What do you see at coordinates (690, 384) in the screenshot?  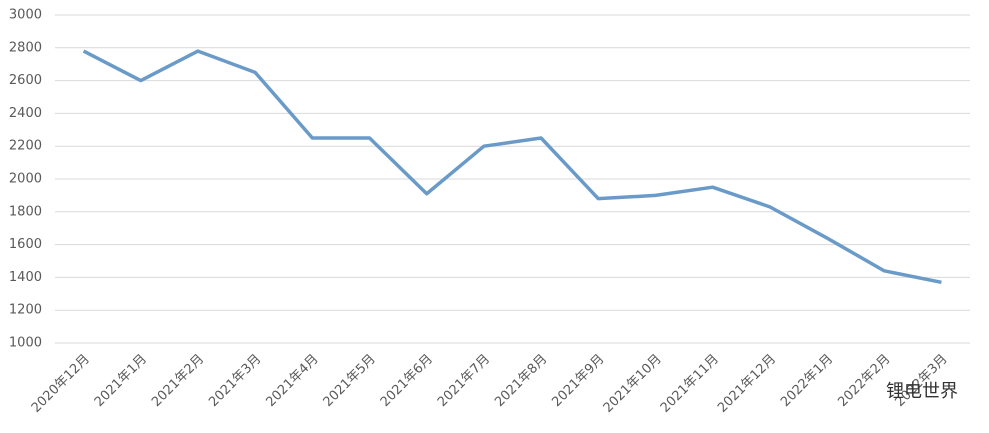 I see `x-tick-label: 2021年11月` at bounding box center [690, 384].